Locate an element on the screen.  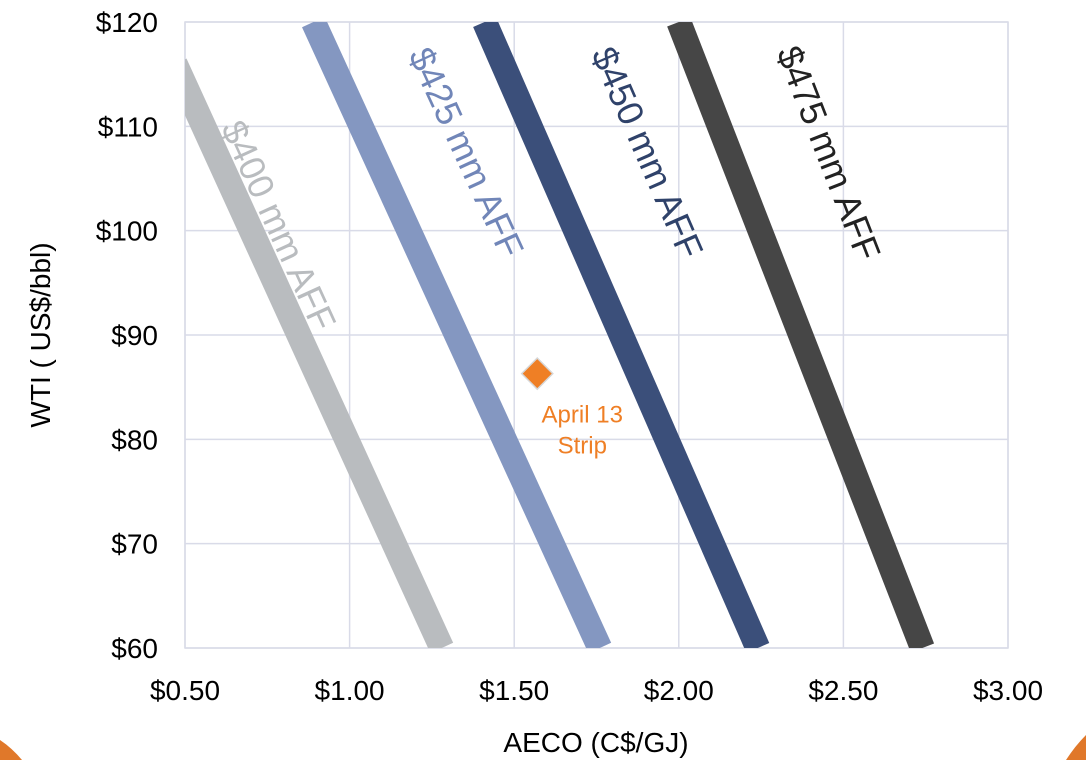
data-point-marker is located at coordinates (537, 373).